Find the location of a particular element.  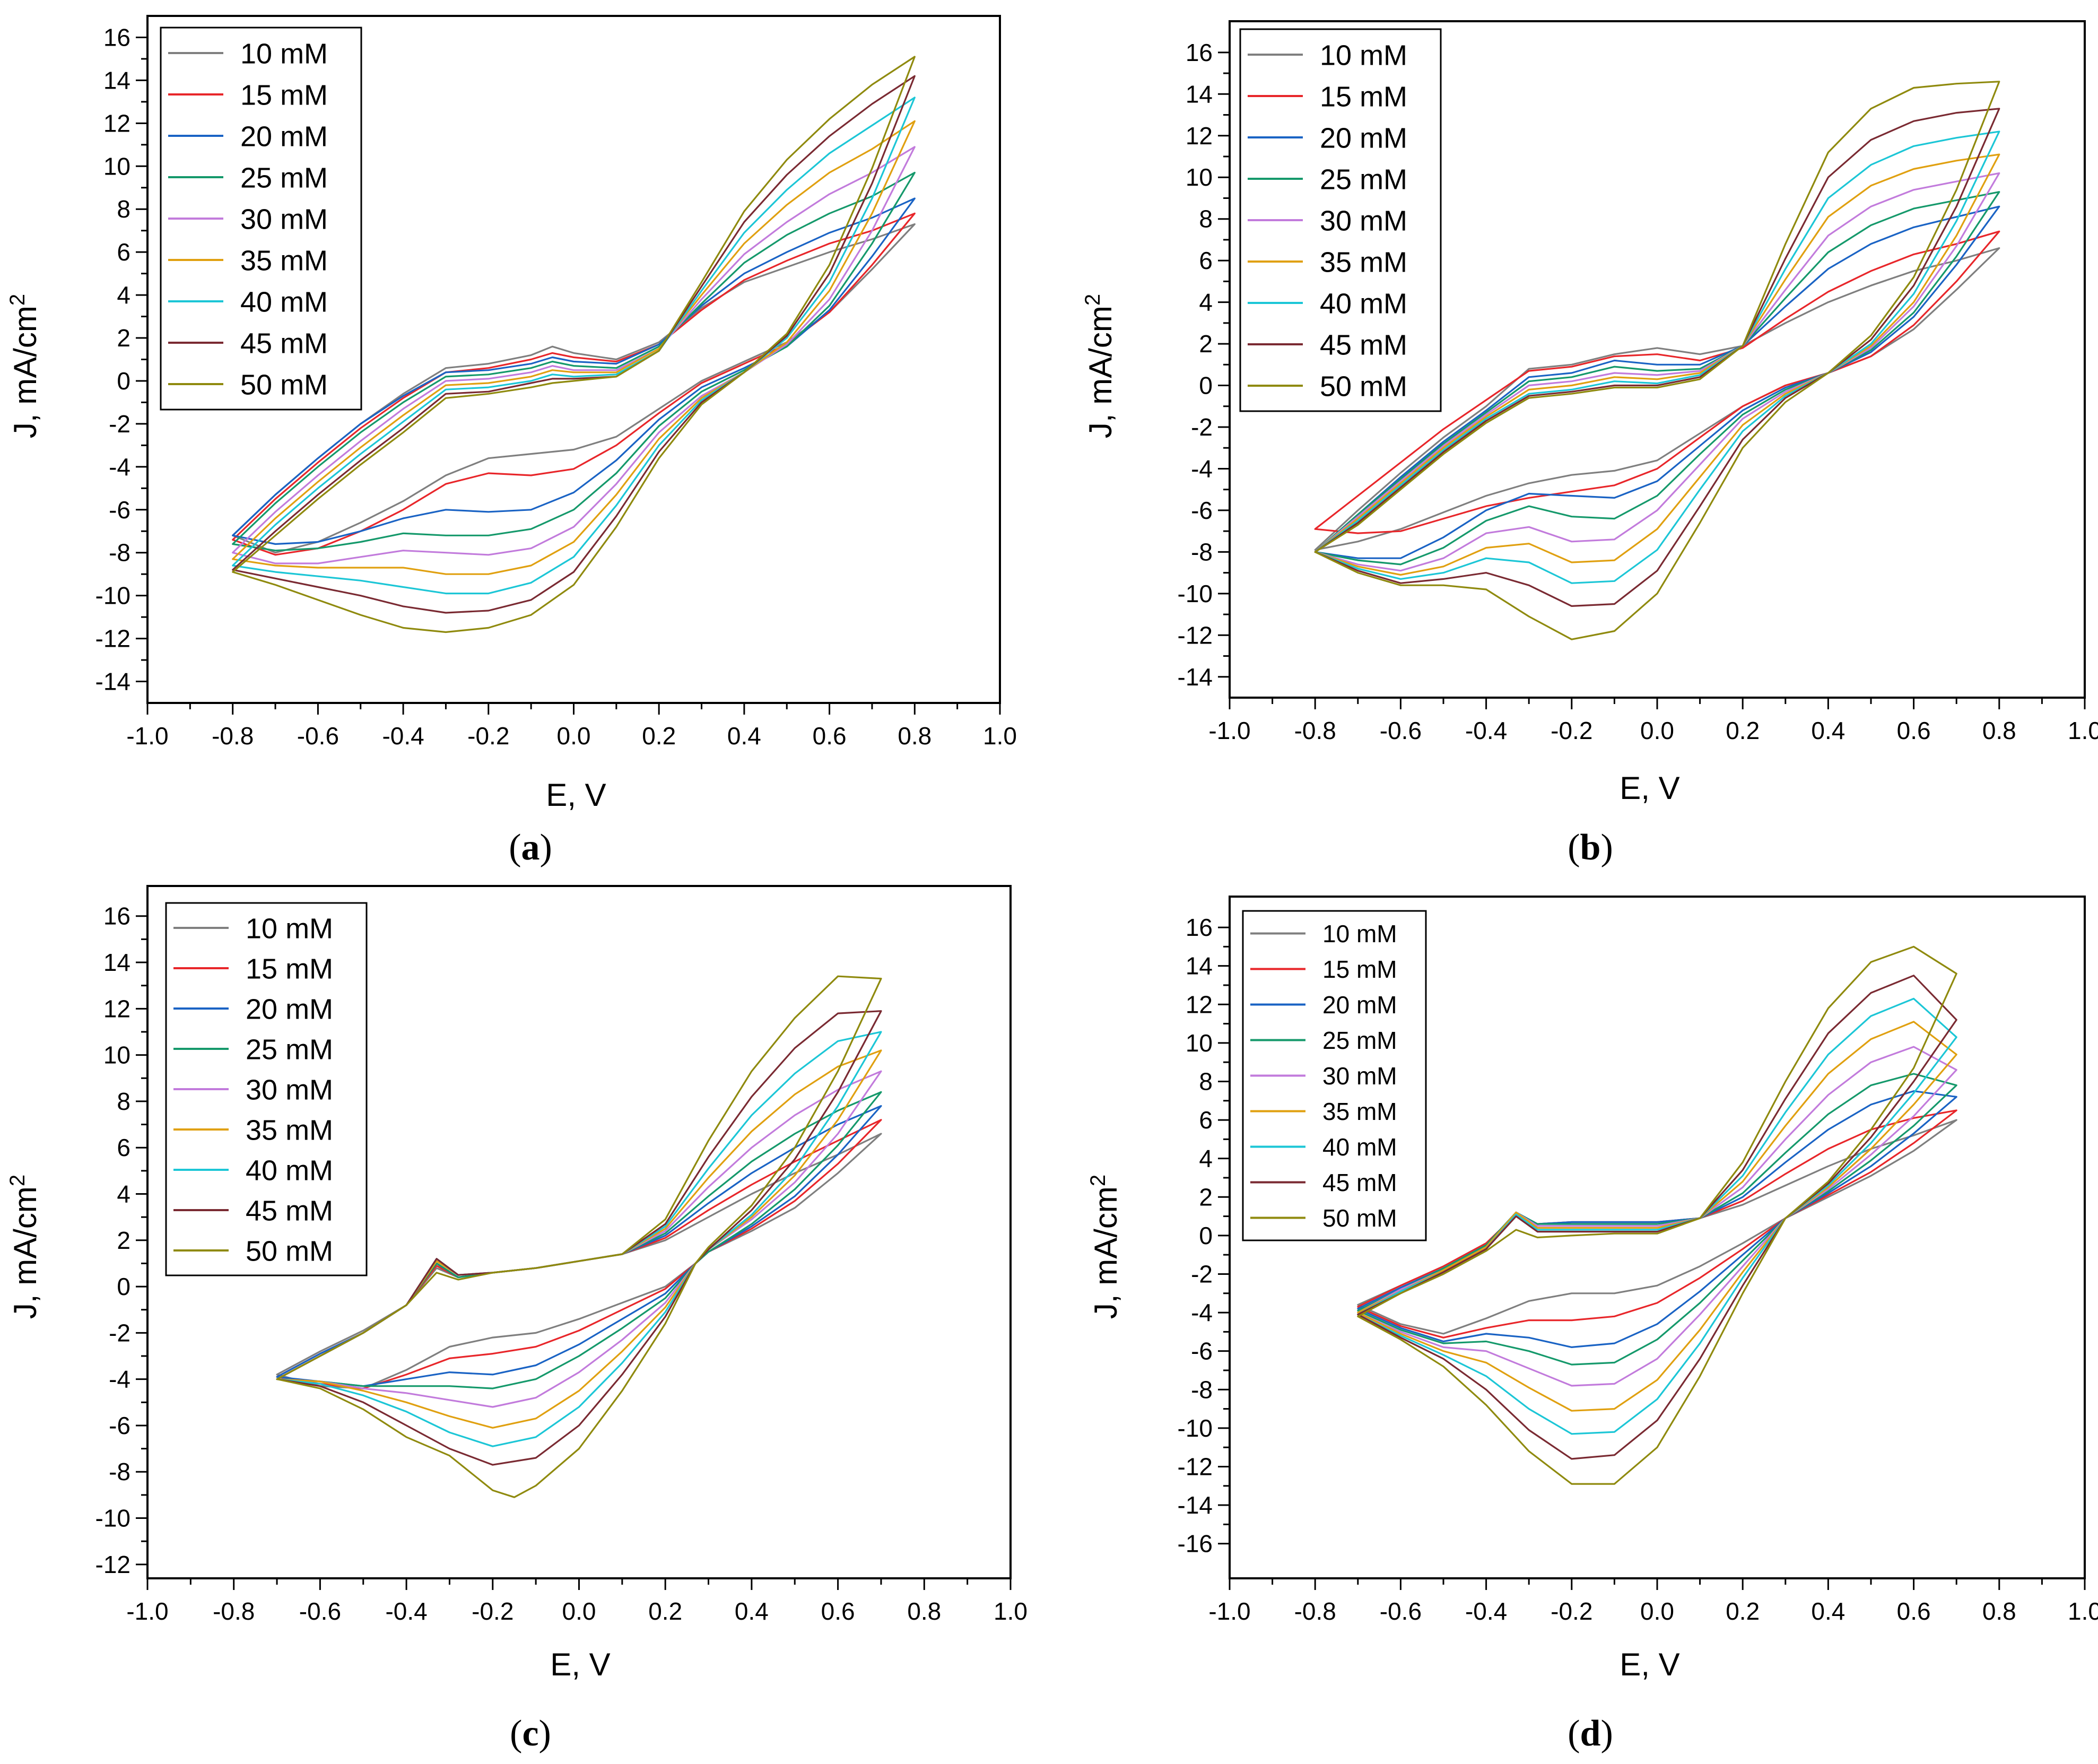

x-tick-label: 0.2 is located at coordinates (1743, 1611).